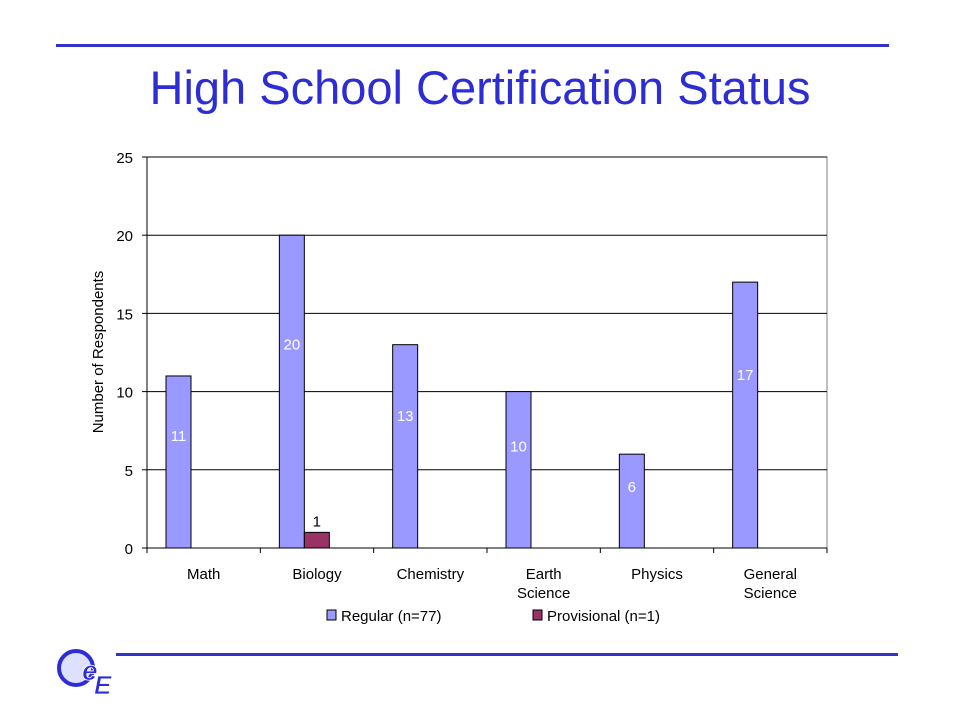 This screenshot has width=960, height=725. Describe the element at coordinates (124, 236) in the screenshot. I see `y-tick-label: 20` at that location.